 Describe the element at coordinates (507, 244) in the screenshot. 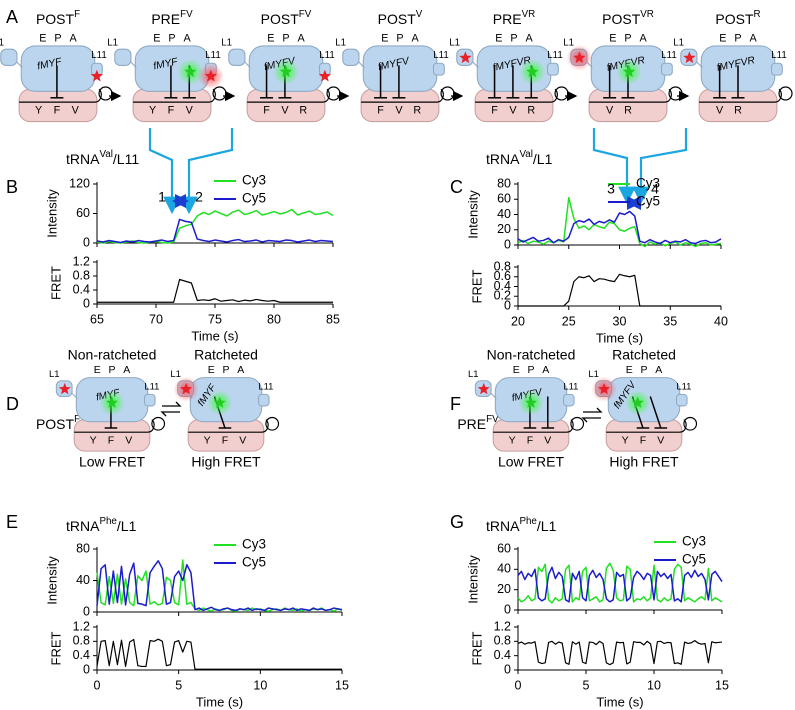

I see `y-tick-label: 0` at that location.